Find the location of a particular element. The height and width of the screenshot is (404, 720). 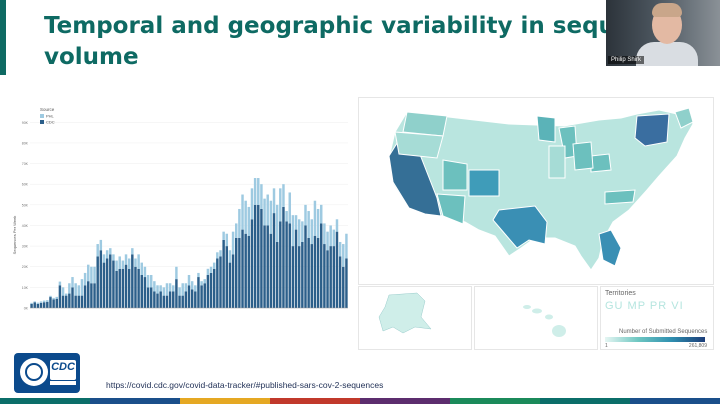

speaker-name-tag: Philip Shirk is located at coordinates (626, 60).